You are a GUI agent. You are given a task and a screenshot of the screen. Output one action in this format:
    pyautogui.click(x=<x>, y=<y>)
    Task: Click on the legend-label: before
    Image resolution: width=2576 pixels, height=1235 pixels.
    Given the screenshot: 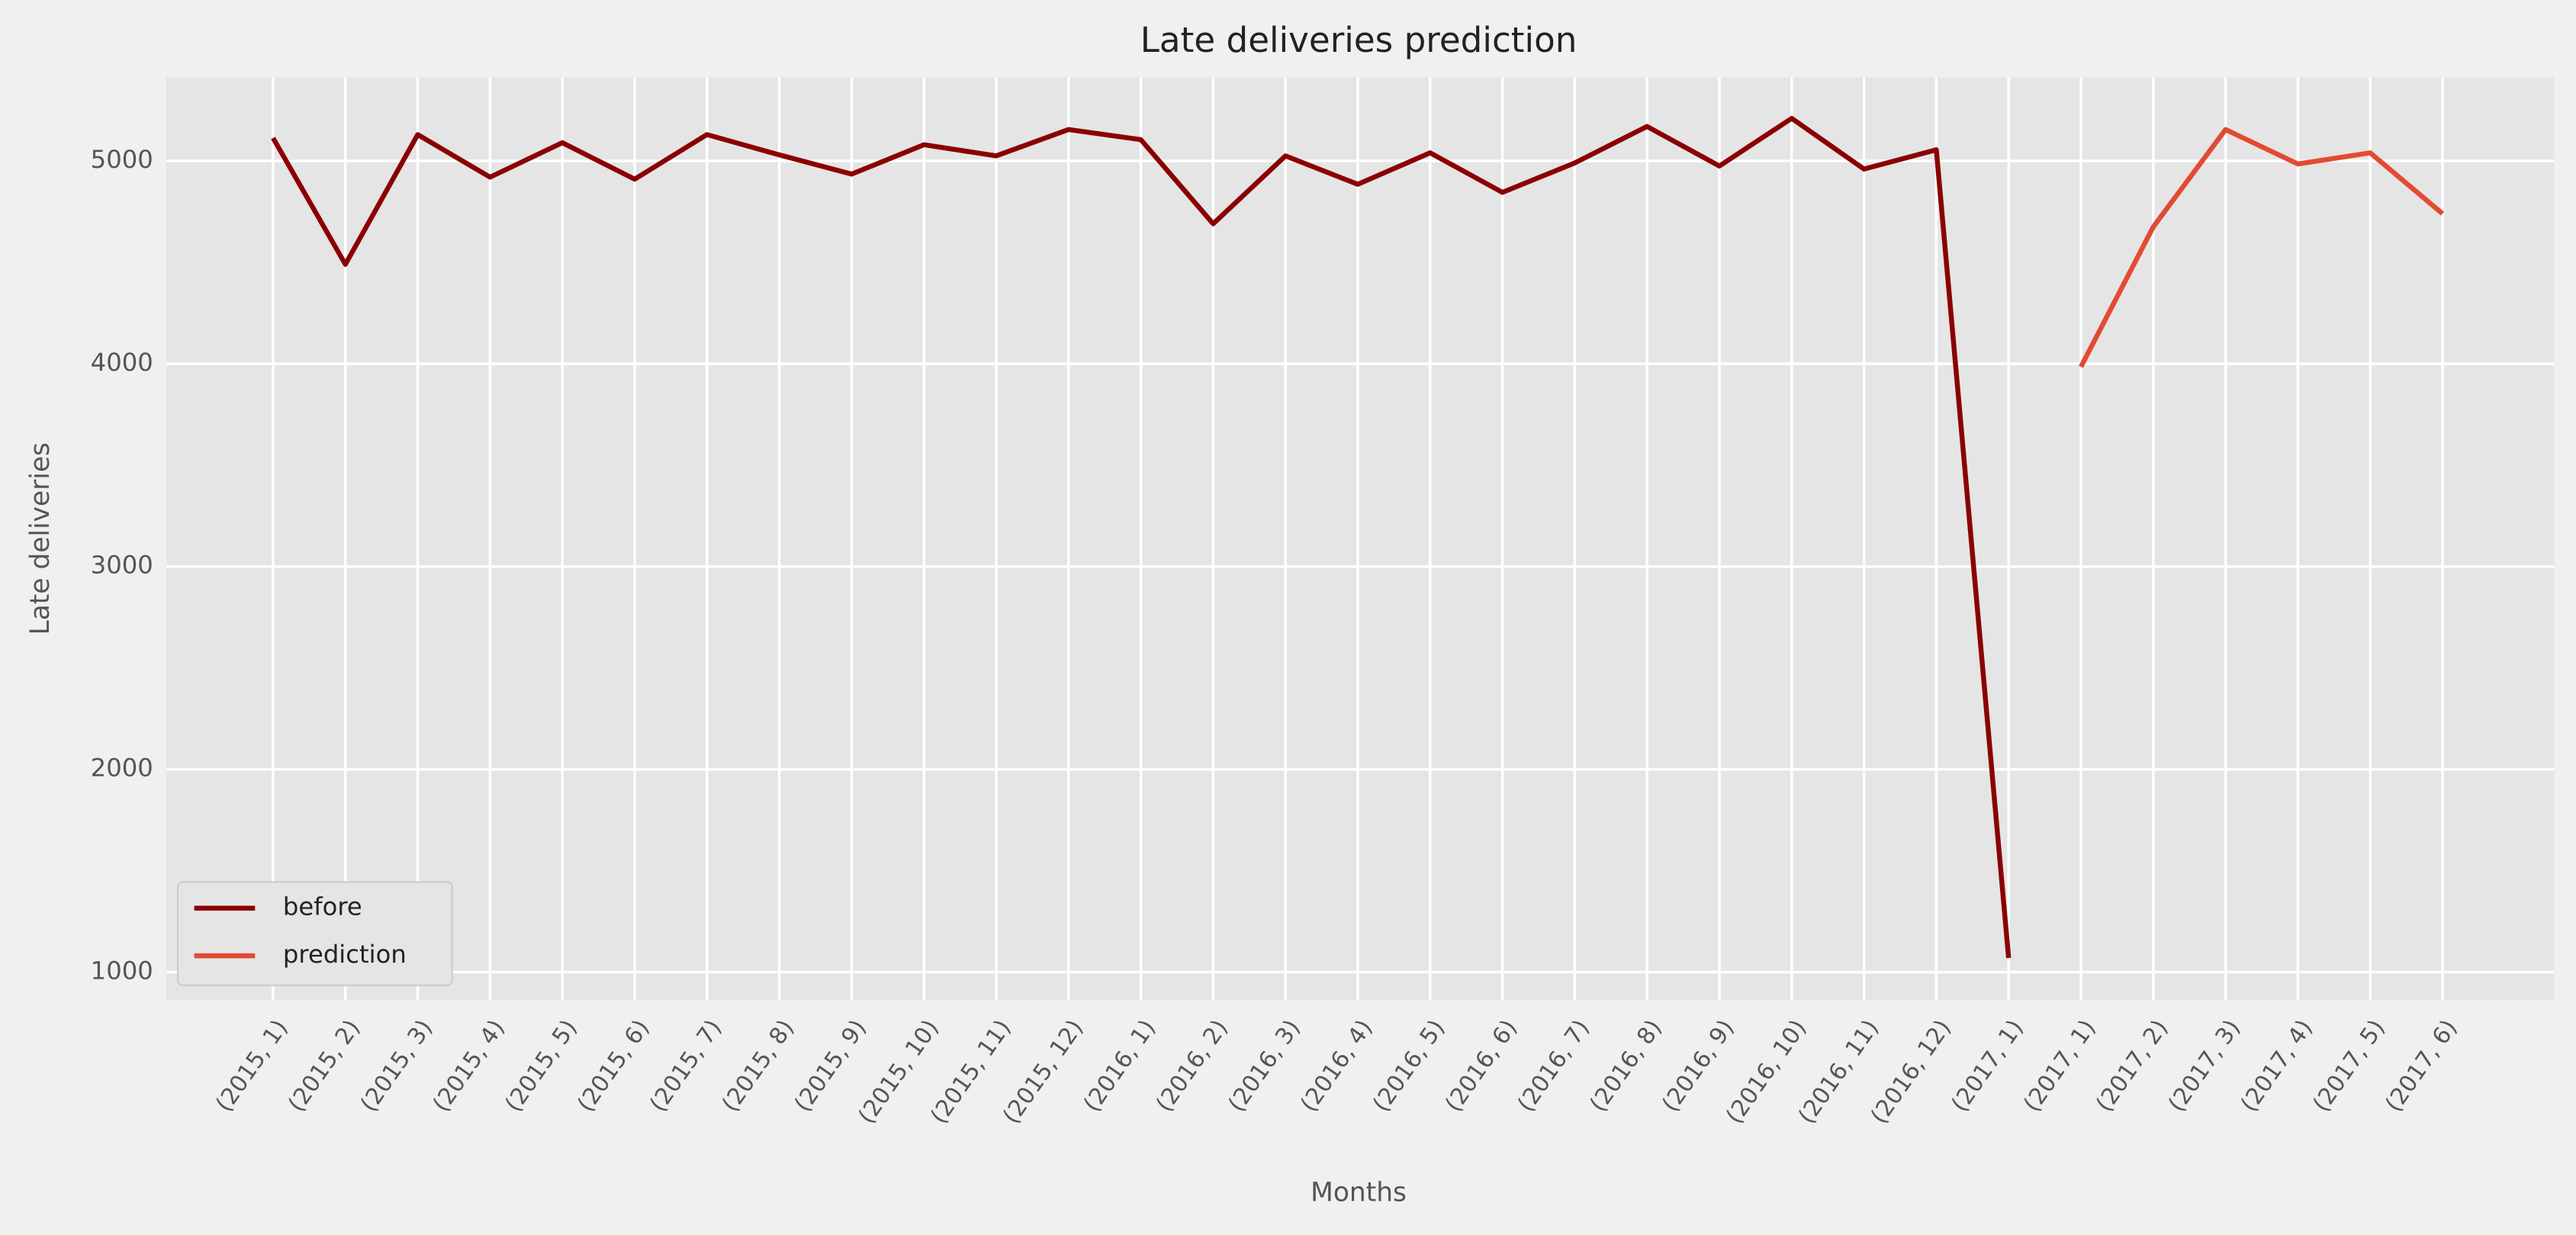 What is the action you would take?
    pyautogui.click(x=323, y=906)
    